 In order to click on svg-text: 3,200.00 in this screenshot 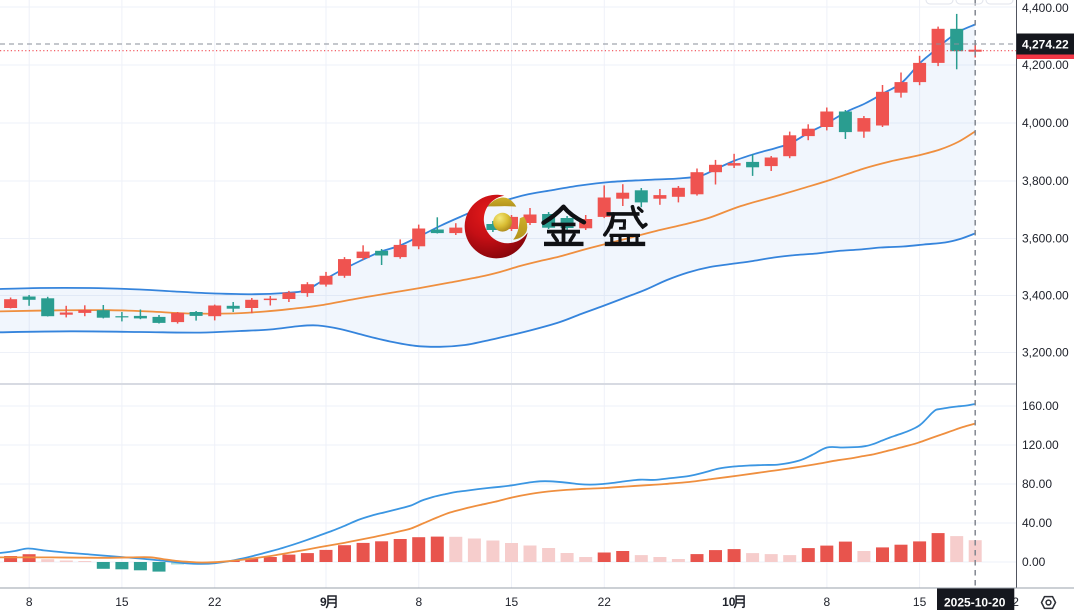, I will do `click(1045, 353)`.